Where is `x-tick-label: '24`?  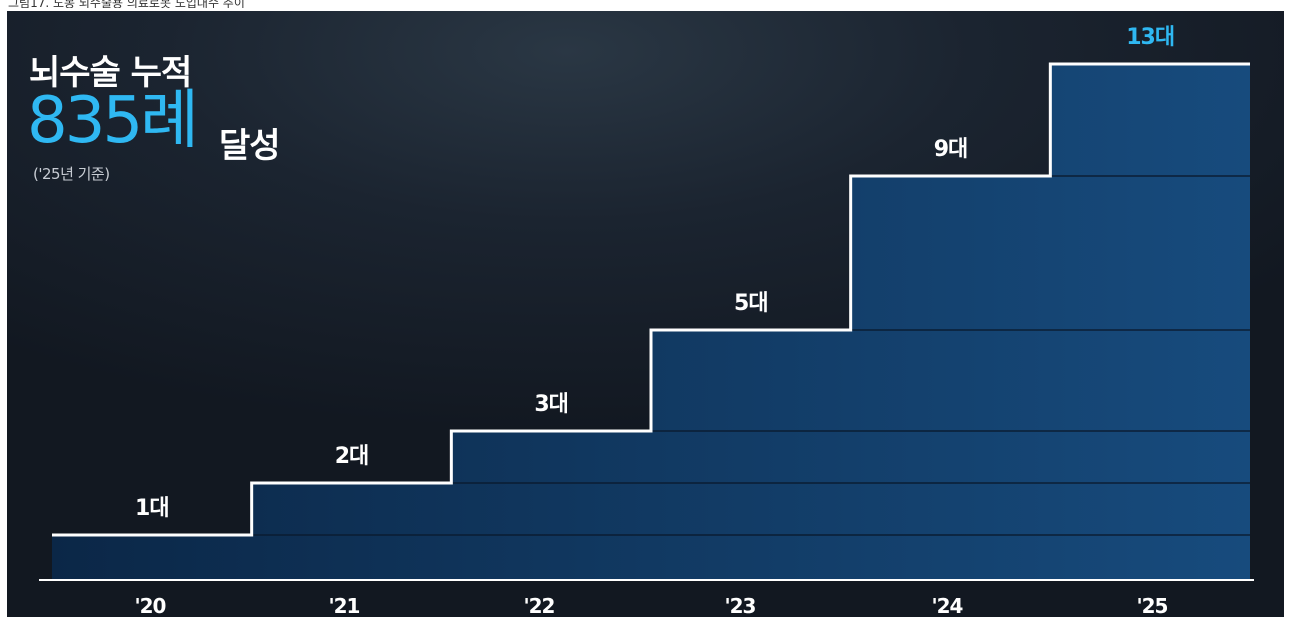 x-tick-label: '24 is located at coordinates (947, 605).